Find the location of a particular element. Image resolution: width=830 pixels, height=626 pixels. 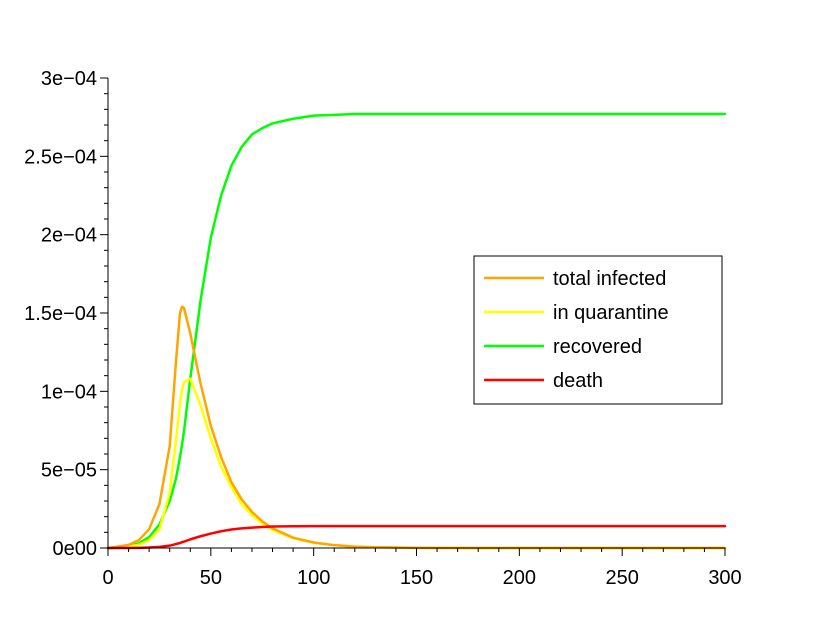

x-tick-label-2: 100 is located at coordinates (313, 578).